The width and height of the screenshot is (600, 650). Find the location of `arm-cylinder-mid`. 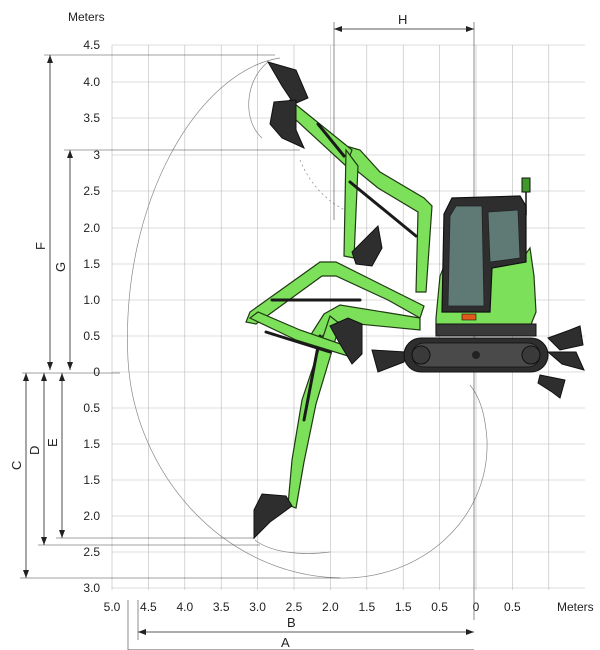

arm-cylinder-mid is located at coordinates (298, 342).